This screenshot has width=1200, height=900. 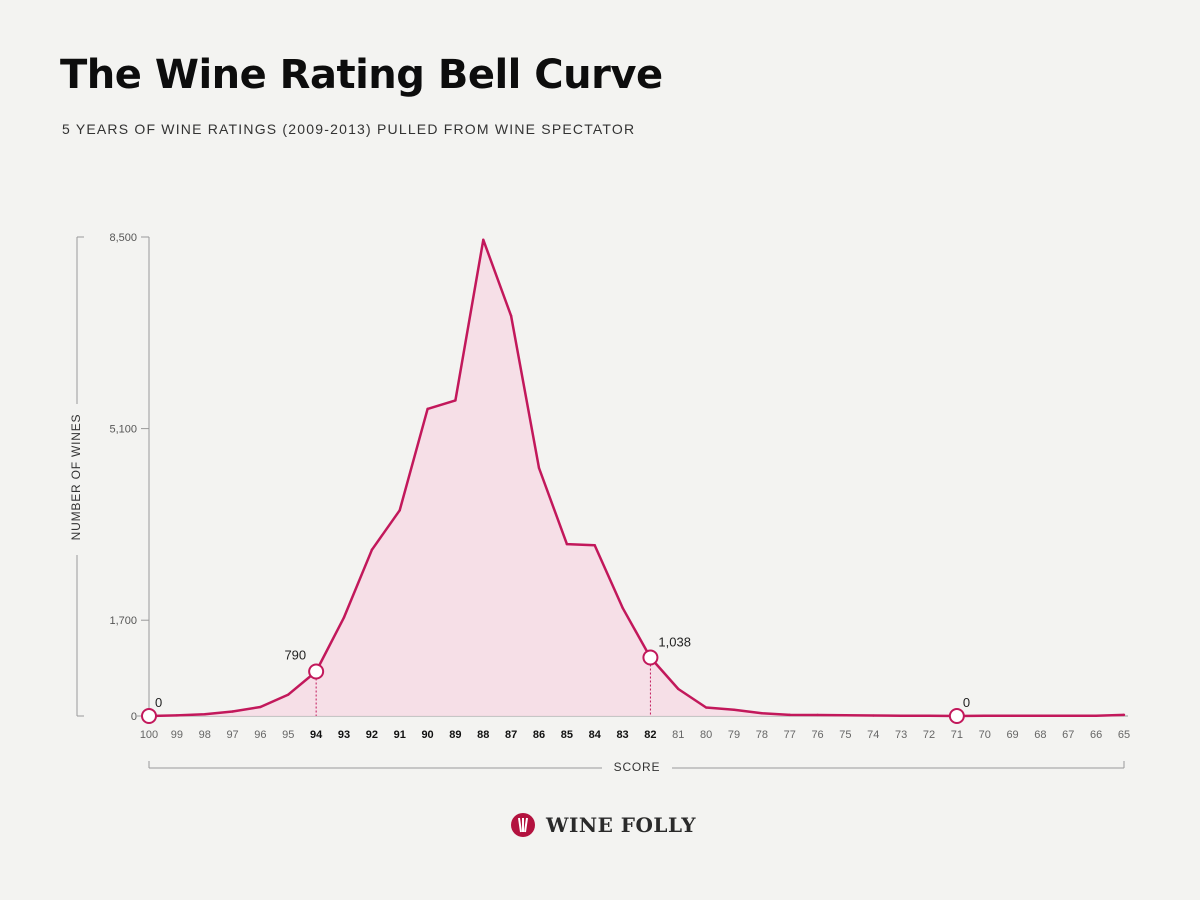 I want to click on x-tick-label: 83, so click(x=622, y=735).